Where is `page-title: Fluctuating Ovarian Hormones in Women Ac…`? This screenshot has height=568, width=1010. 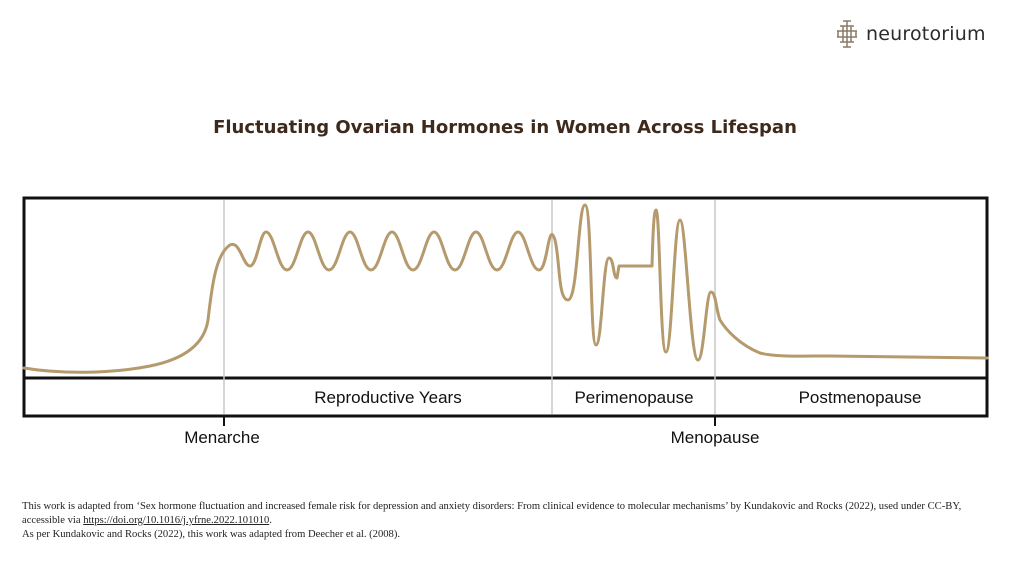
page-title: Fluctuating Ovarian Hormones in Women Ac… is located at coordinates (505, 127).